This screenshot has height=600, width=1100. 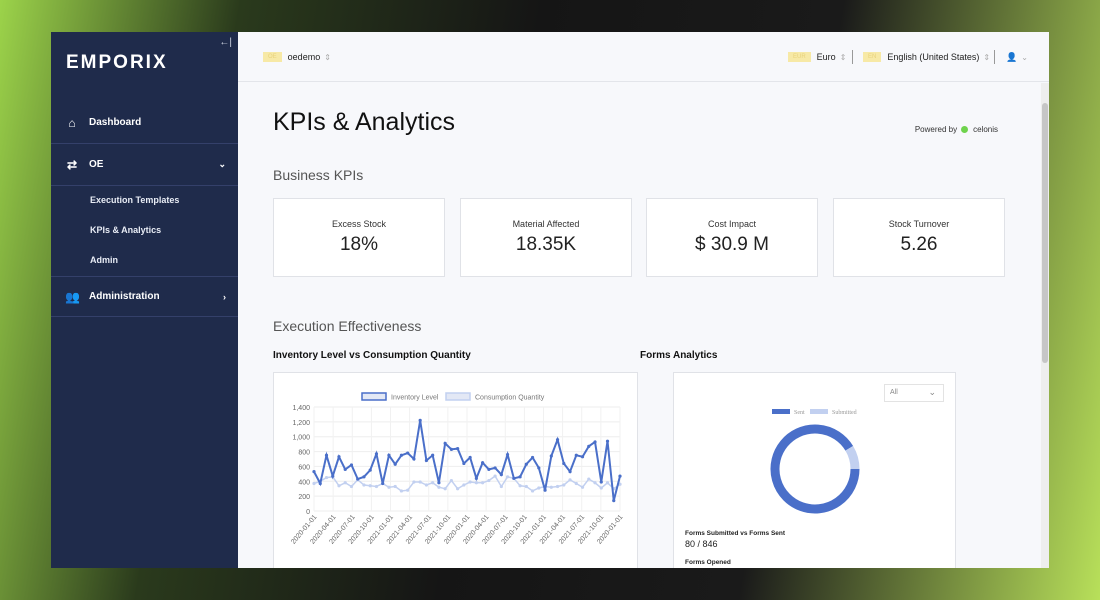 What do you see at coordinates (304, 57) in the screenshot?
I see `tenant-value: oedemo` at bounding box center [304, 57].